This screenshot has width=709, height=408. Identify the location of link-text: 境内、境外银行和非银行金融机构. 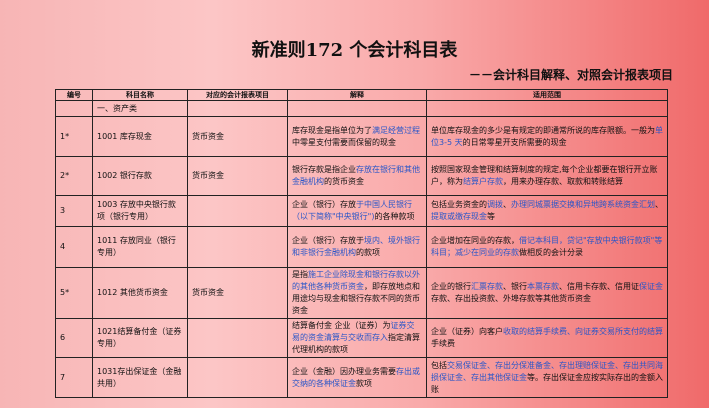
(356, 246).